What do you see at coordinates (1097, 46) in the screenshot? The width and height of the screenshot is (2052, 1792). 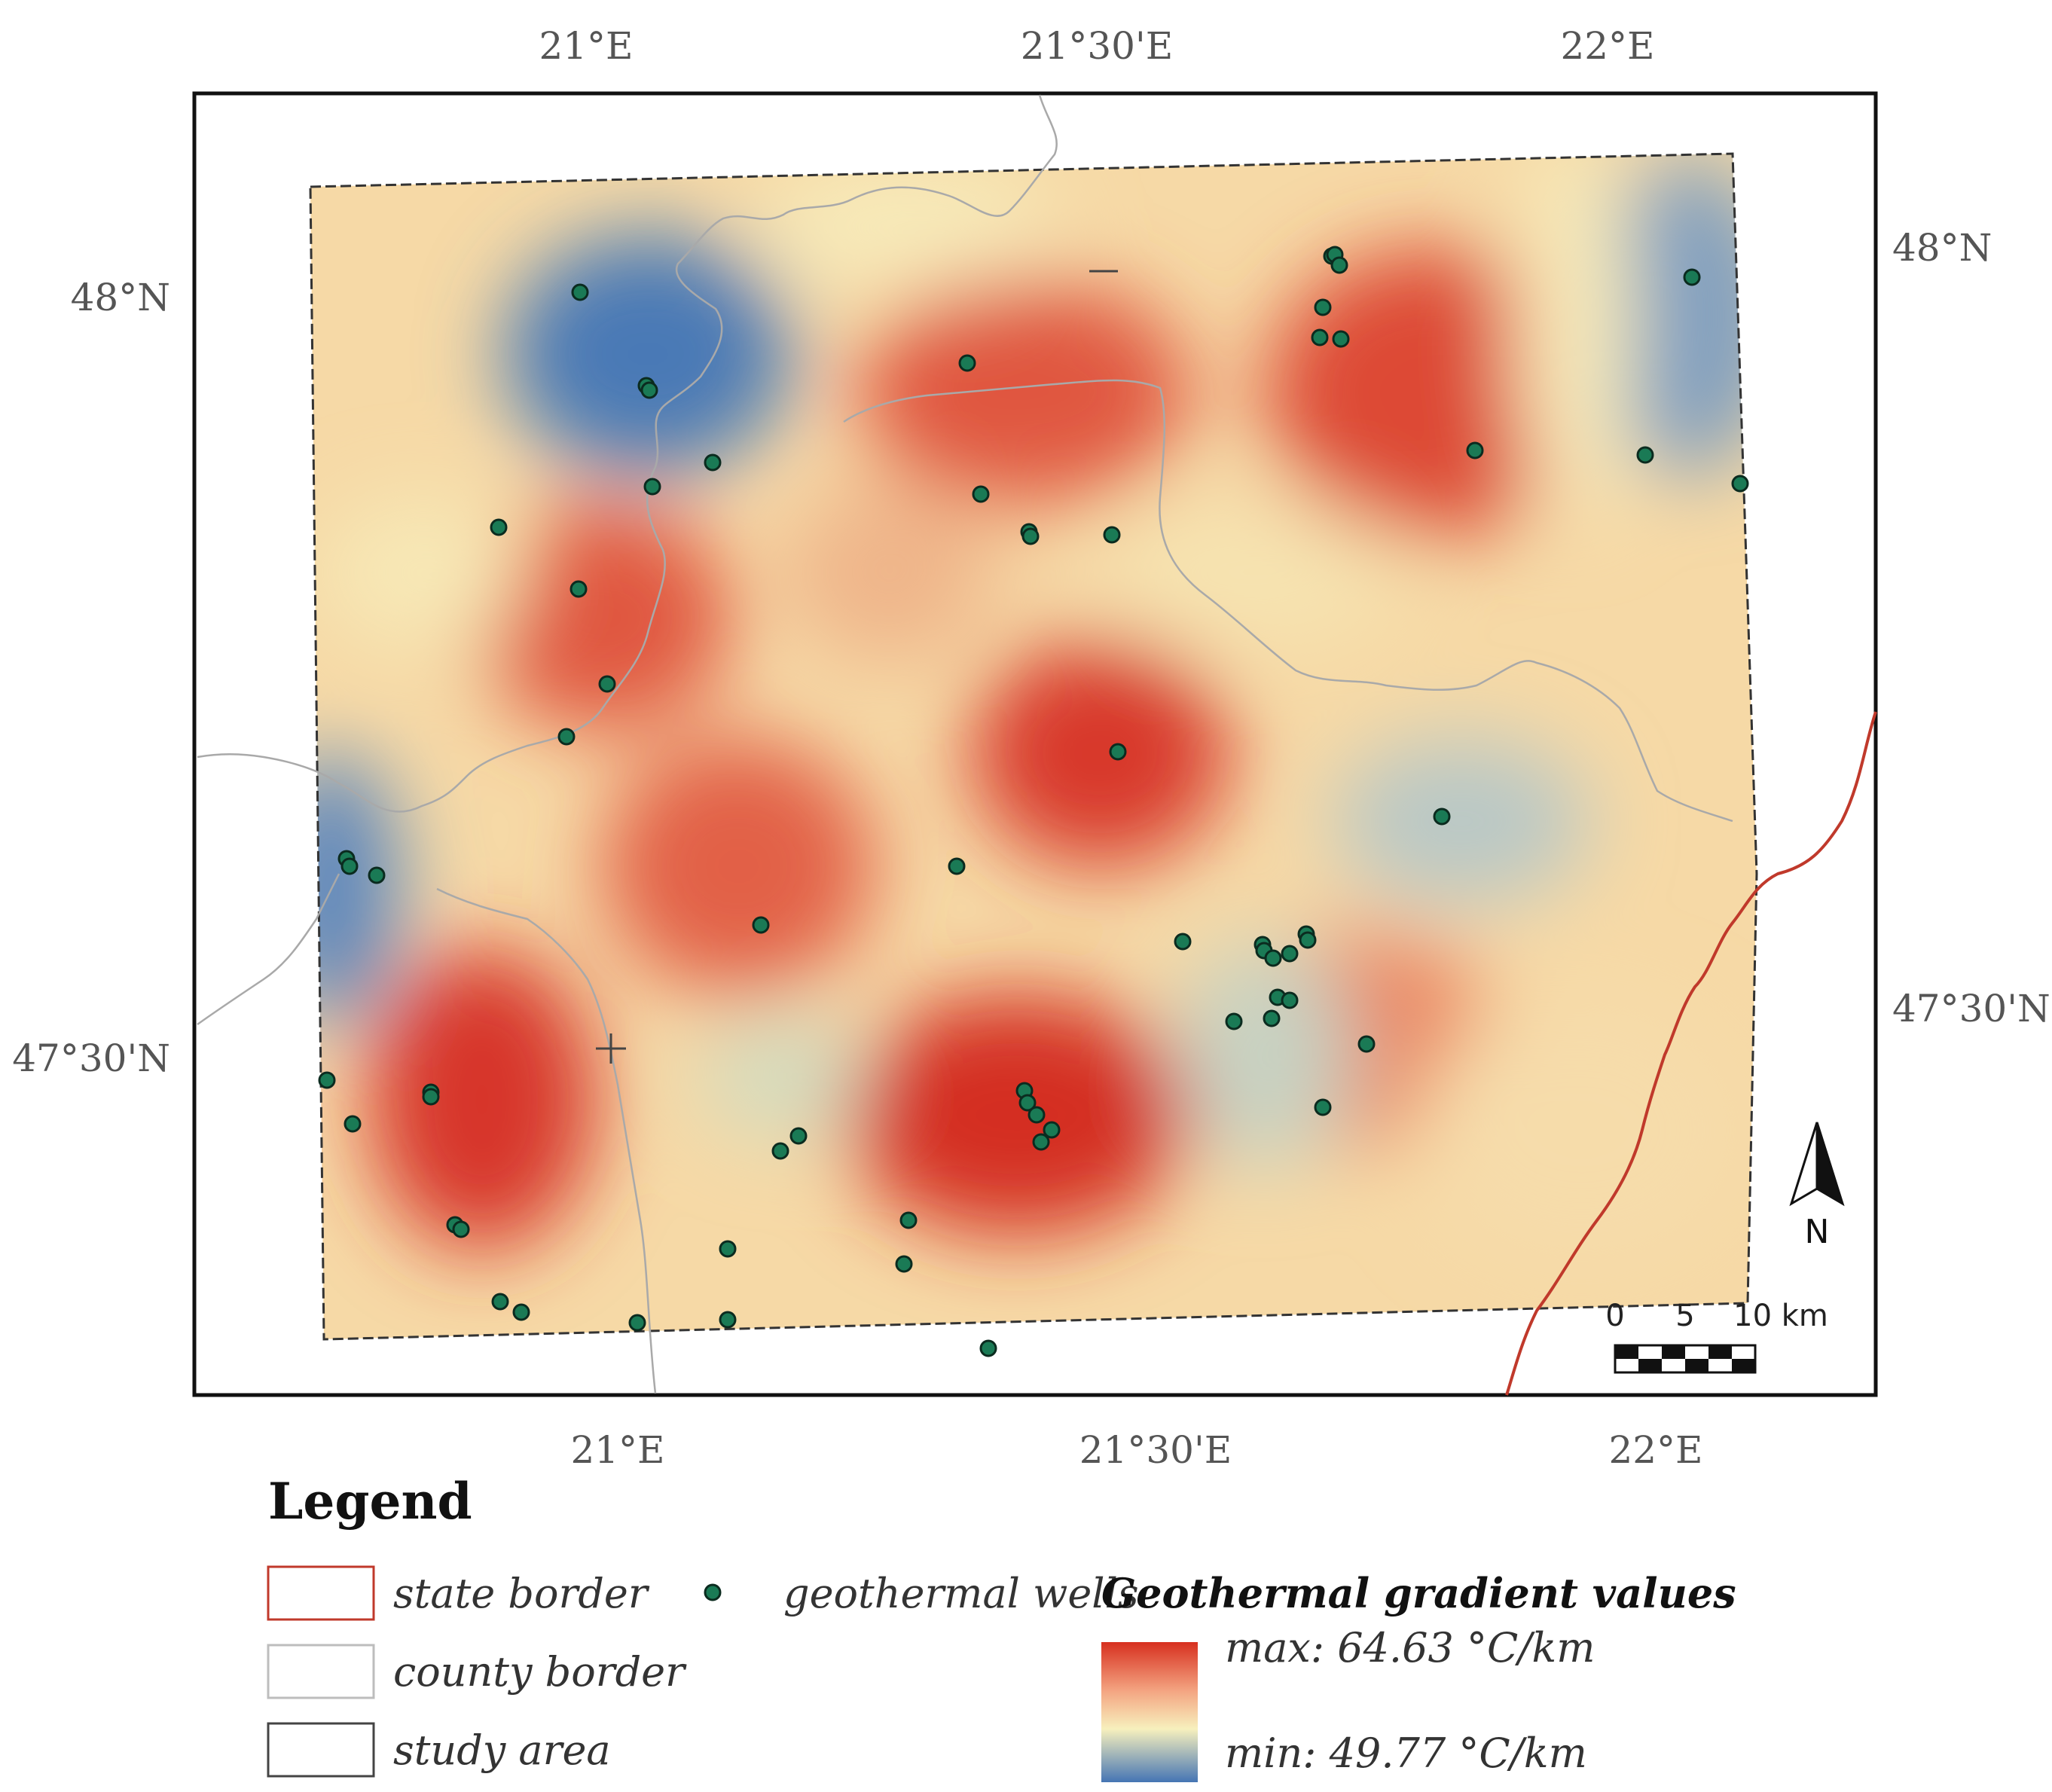 I see `lon-tick-top-2: 21°30'E` at bounding box center [1097, 46].